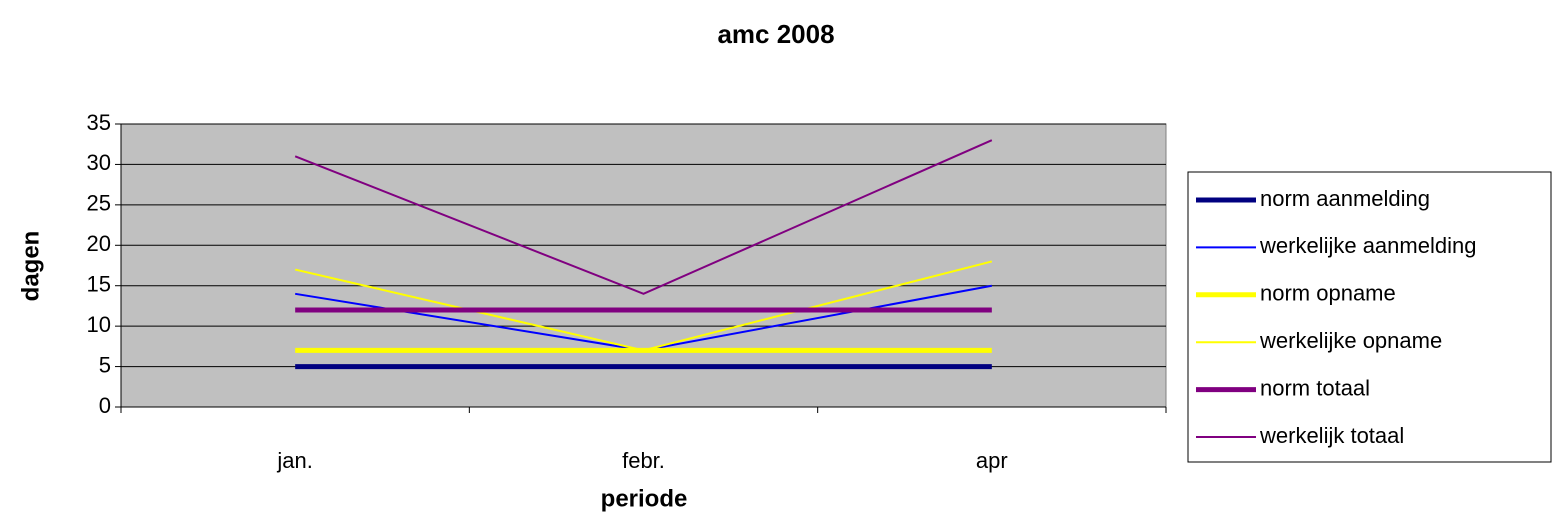  What do you see at coordinates (992, 460) in the screenshot?
I see `x-tick-label: apr` at bounding box center [992, 460].